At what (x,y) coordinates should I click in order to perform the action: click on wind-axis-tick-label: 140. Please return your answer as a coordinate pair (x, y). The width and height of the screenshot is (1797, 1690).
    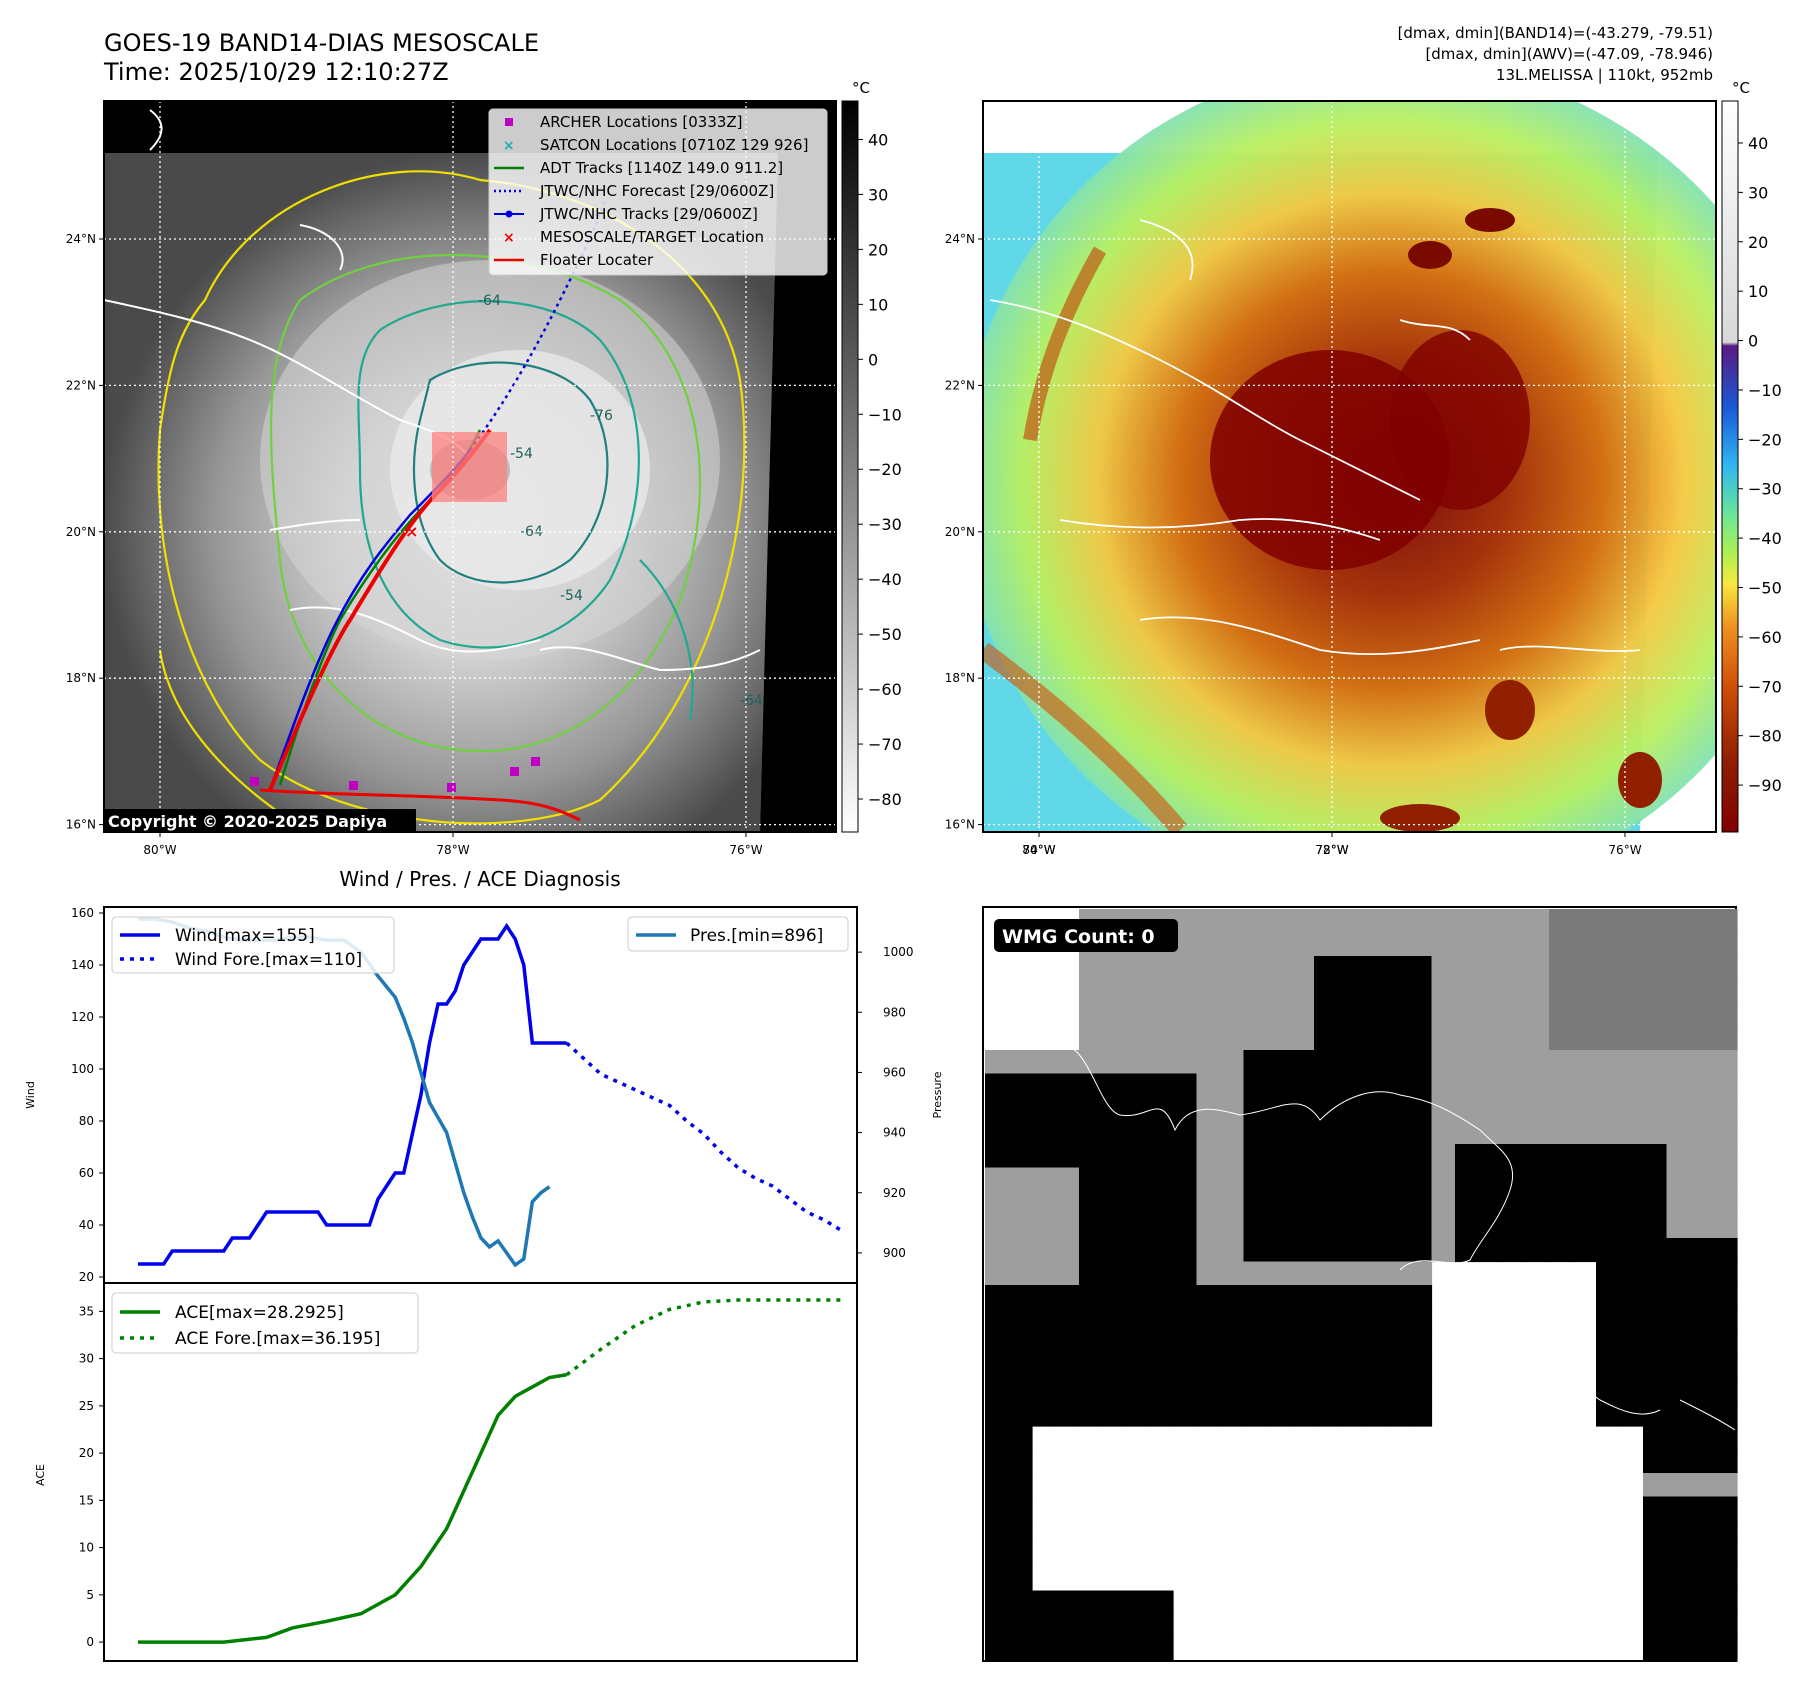
    Looking at the image, I should click on (82, 965).